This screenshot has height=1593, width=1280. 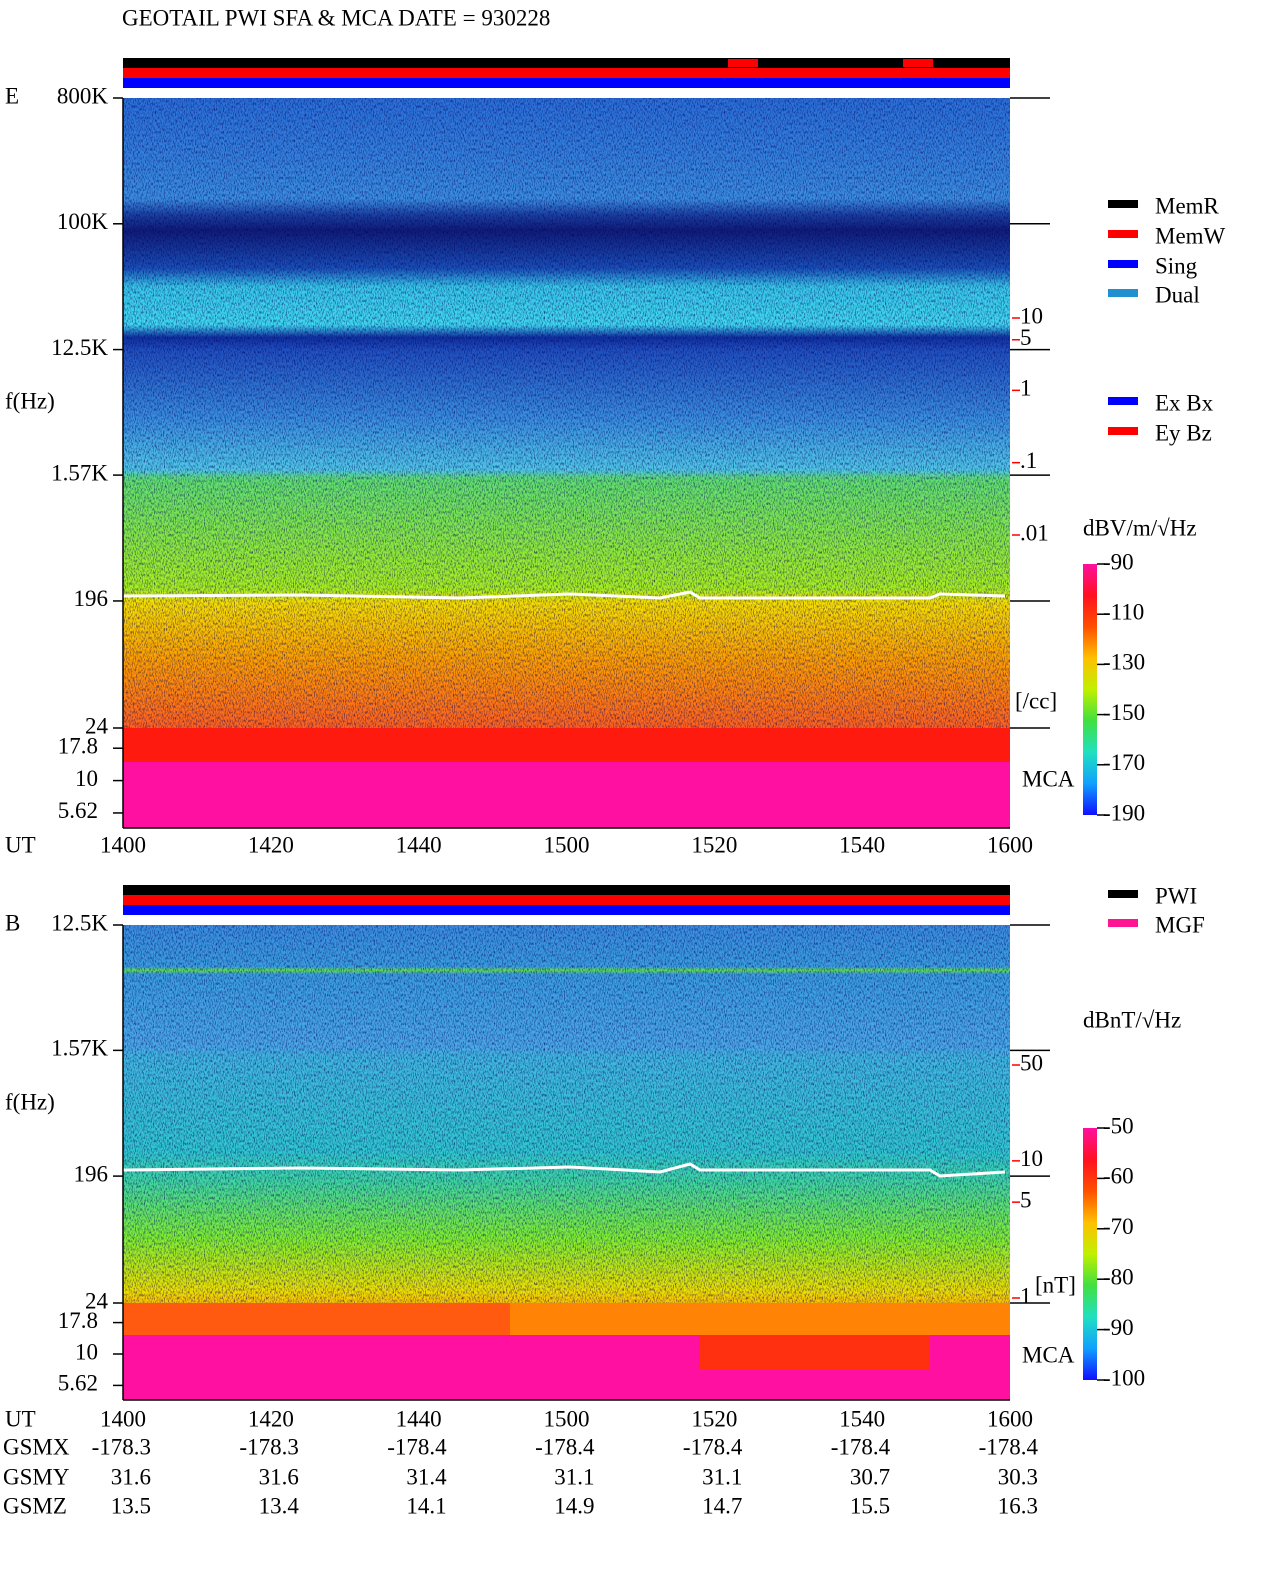 I want to click on y-tick-label: 100K, so click(x=83, y=221).